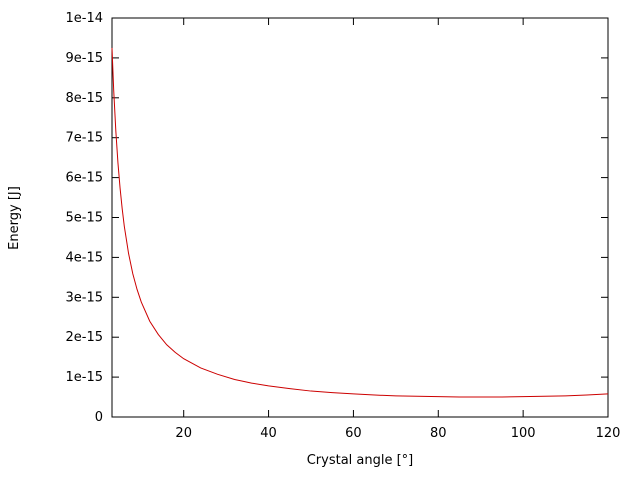  Describe the element at coordinates (84, 297) in the screenshot. I see `y-tick-label: 3e-15` at that location.